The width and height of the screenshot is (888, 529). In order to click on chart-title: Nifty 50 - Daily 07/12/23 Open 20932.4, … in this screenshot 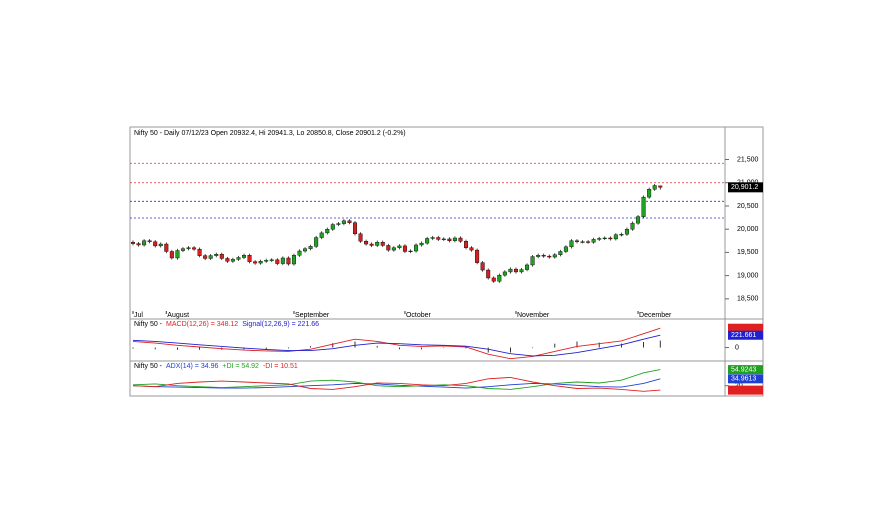, I will do `click(270, 133)`.